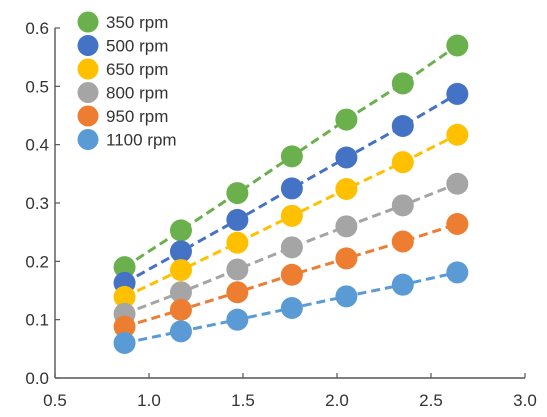 The width and height of the screenshot is (547, 417). Describe the element at coordinates (55, 400) in the screenshot. I see `x-tick-label: 0.5` at that location.